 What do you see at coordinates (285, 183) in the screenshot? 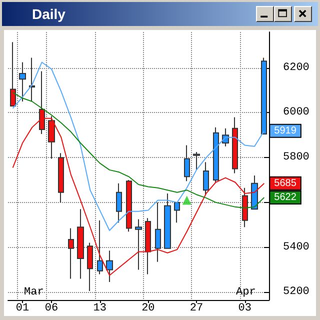
I see `data-label: 5685` at bounding box center [285, 183].